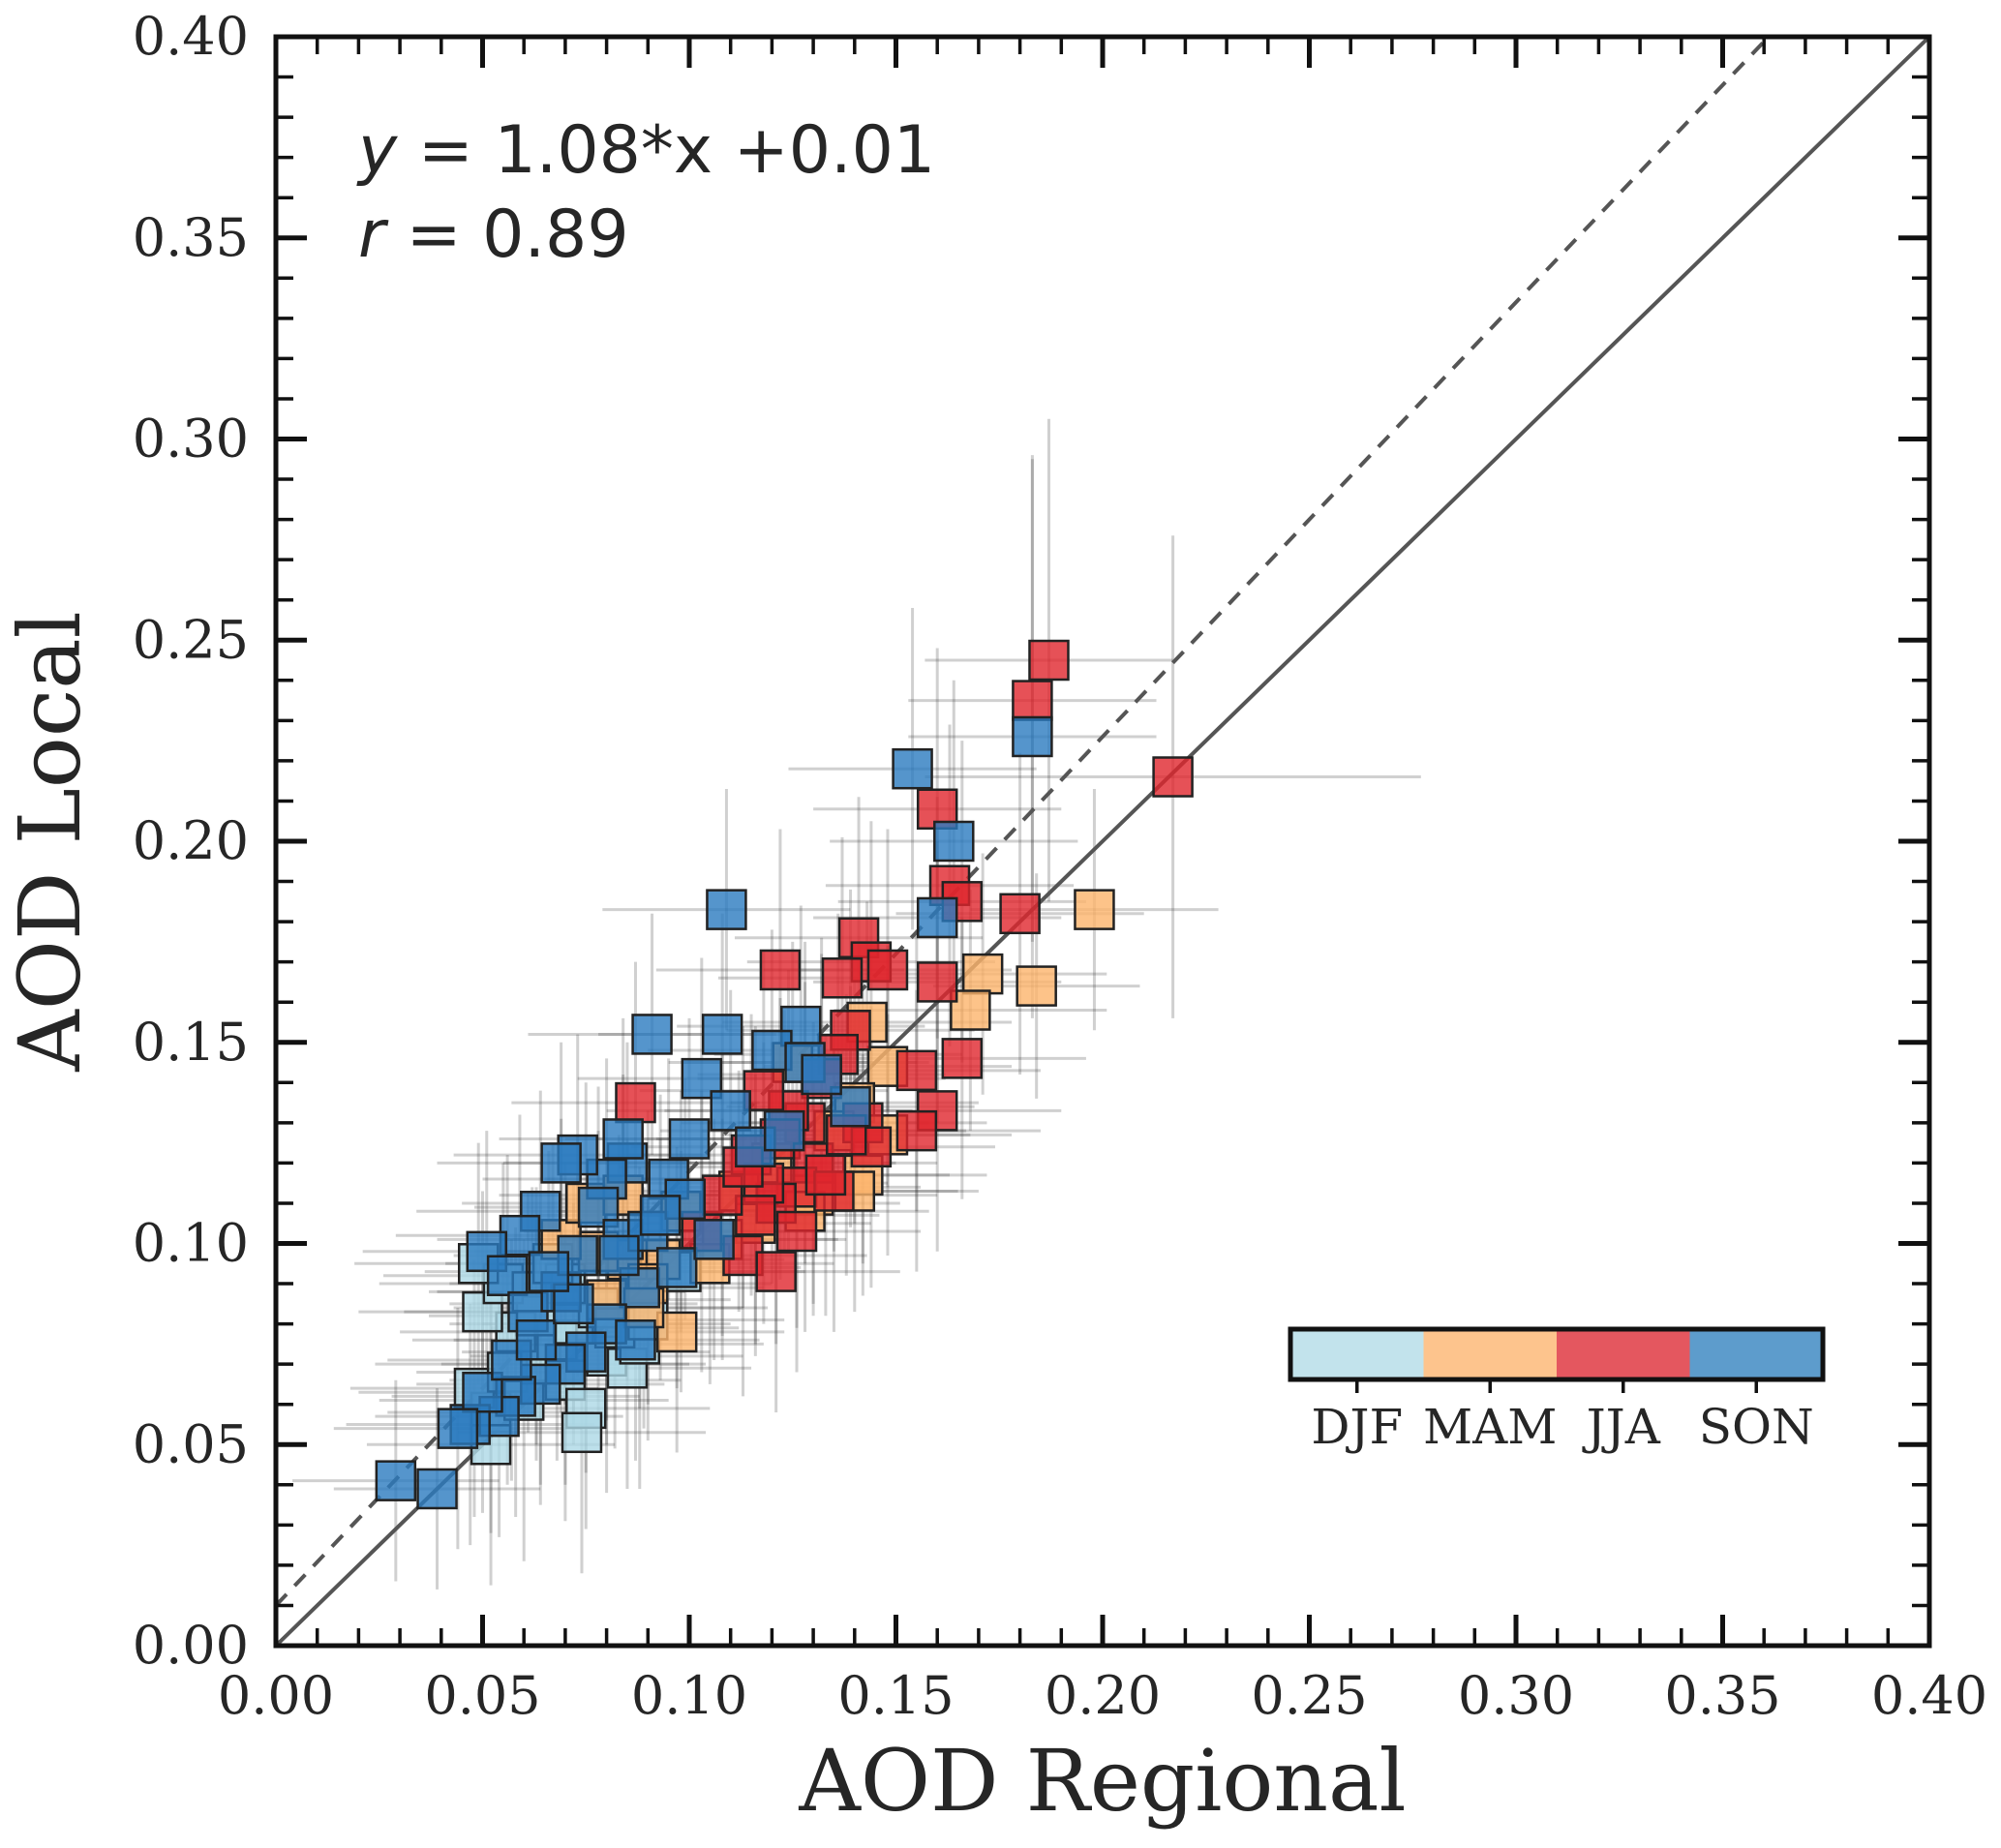 Image resolution: width=2001 pixels, height=1848 pixels. What do you see at coordinates (1357, 1427) in the screenshot?
I see `colorbar-label: DJF` at bounding box center [1357, 1427].